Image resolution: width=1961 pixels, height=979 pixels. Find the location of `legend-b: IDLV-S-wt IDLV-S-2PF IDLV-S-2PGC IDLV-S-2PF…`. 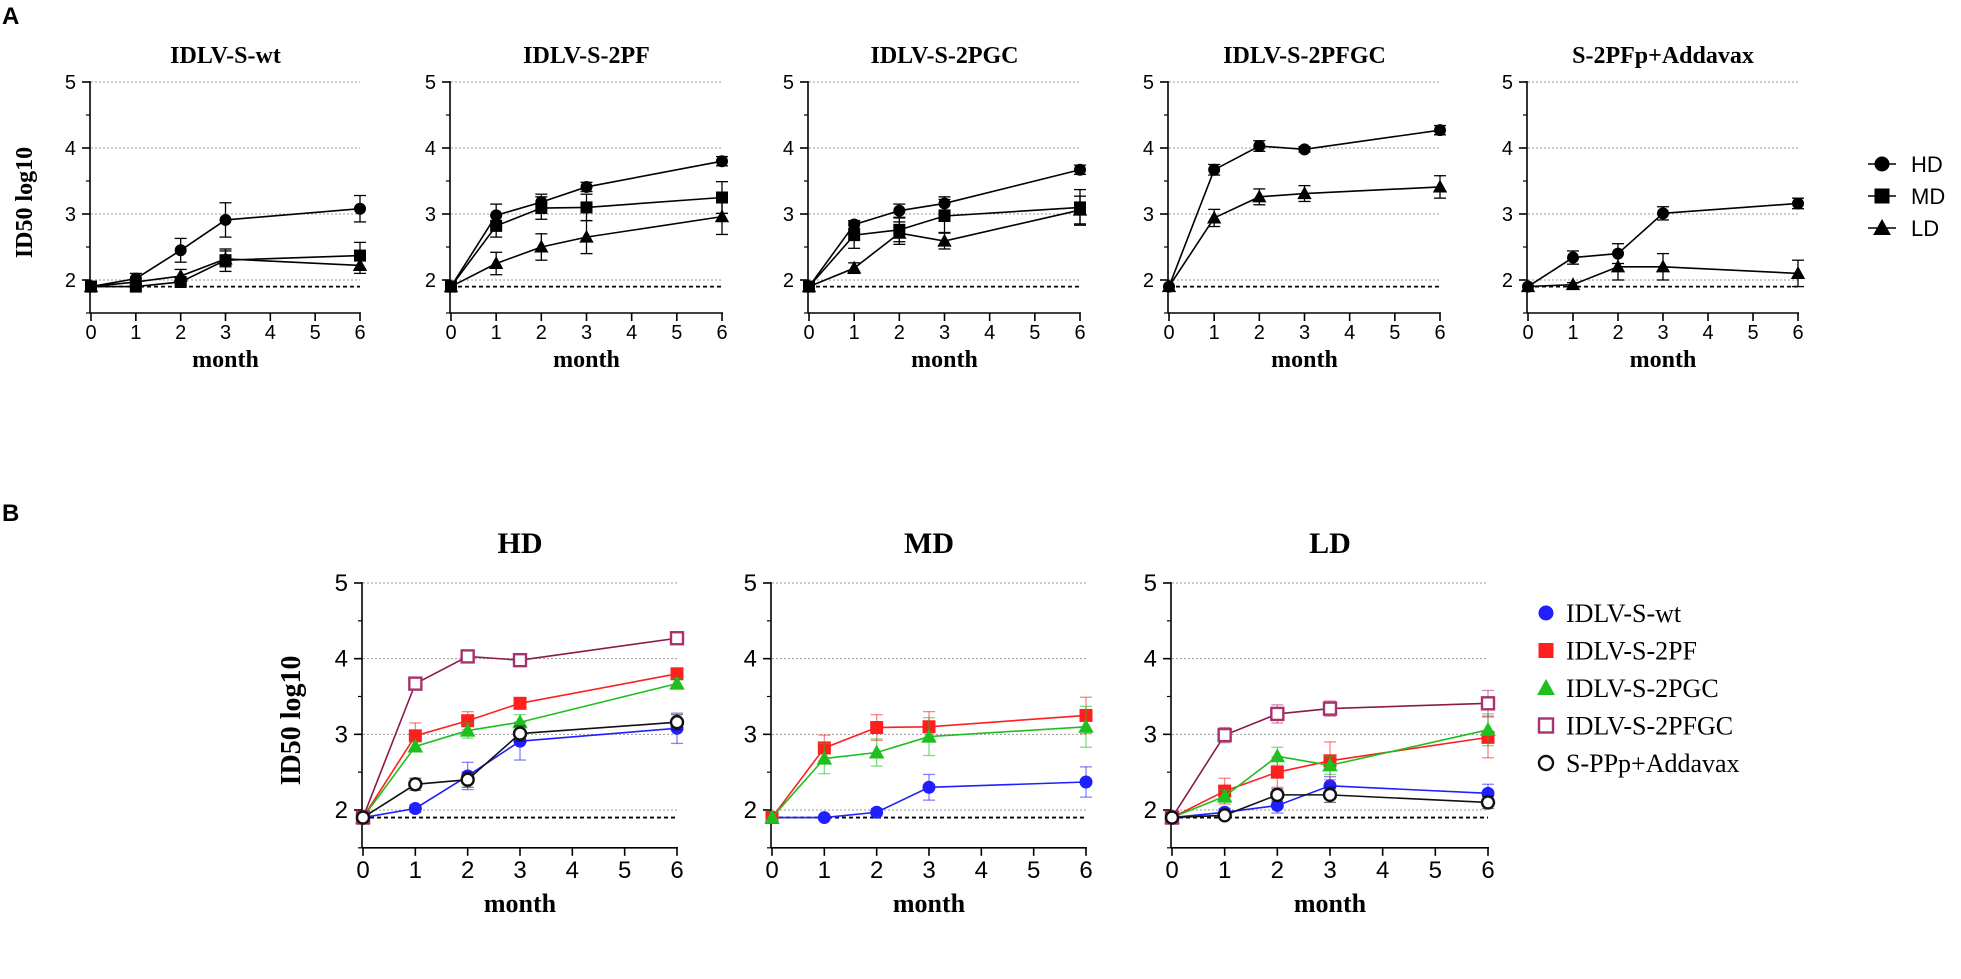

legend-b: IDLV-S-wt IDLV-S-2PF IDLV-S-2PGC IDLV-S-2PF… is located at coordinates (1638, 688).